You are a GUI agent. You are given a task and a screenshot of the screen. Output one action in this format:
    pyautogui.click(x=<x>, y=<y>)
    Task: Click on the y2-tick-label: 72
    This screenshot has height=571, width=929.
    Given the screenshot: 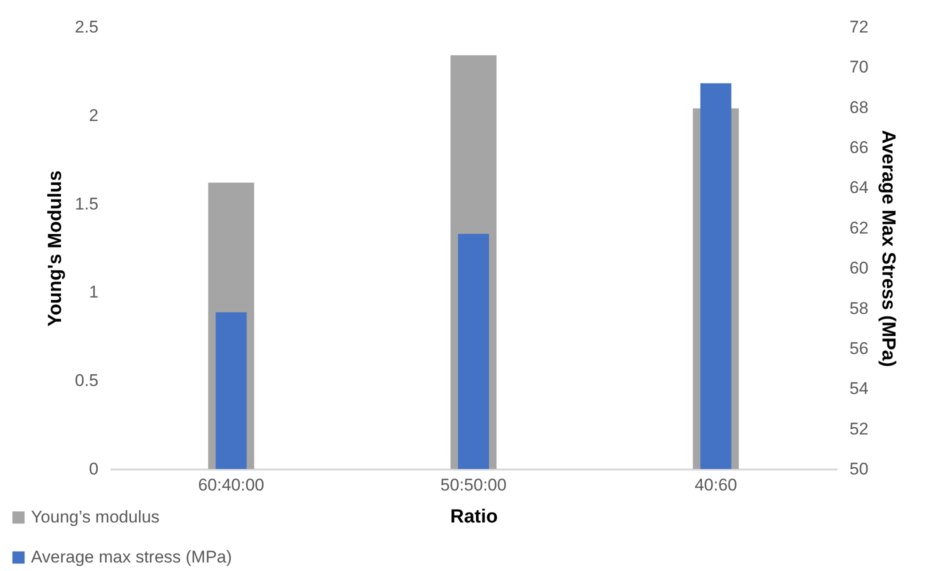 What is the action you would take?
    pyautogui.click(x=859, y=27)
    